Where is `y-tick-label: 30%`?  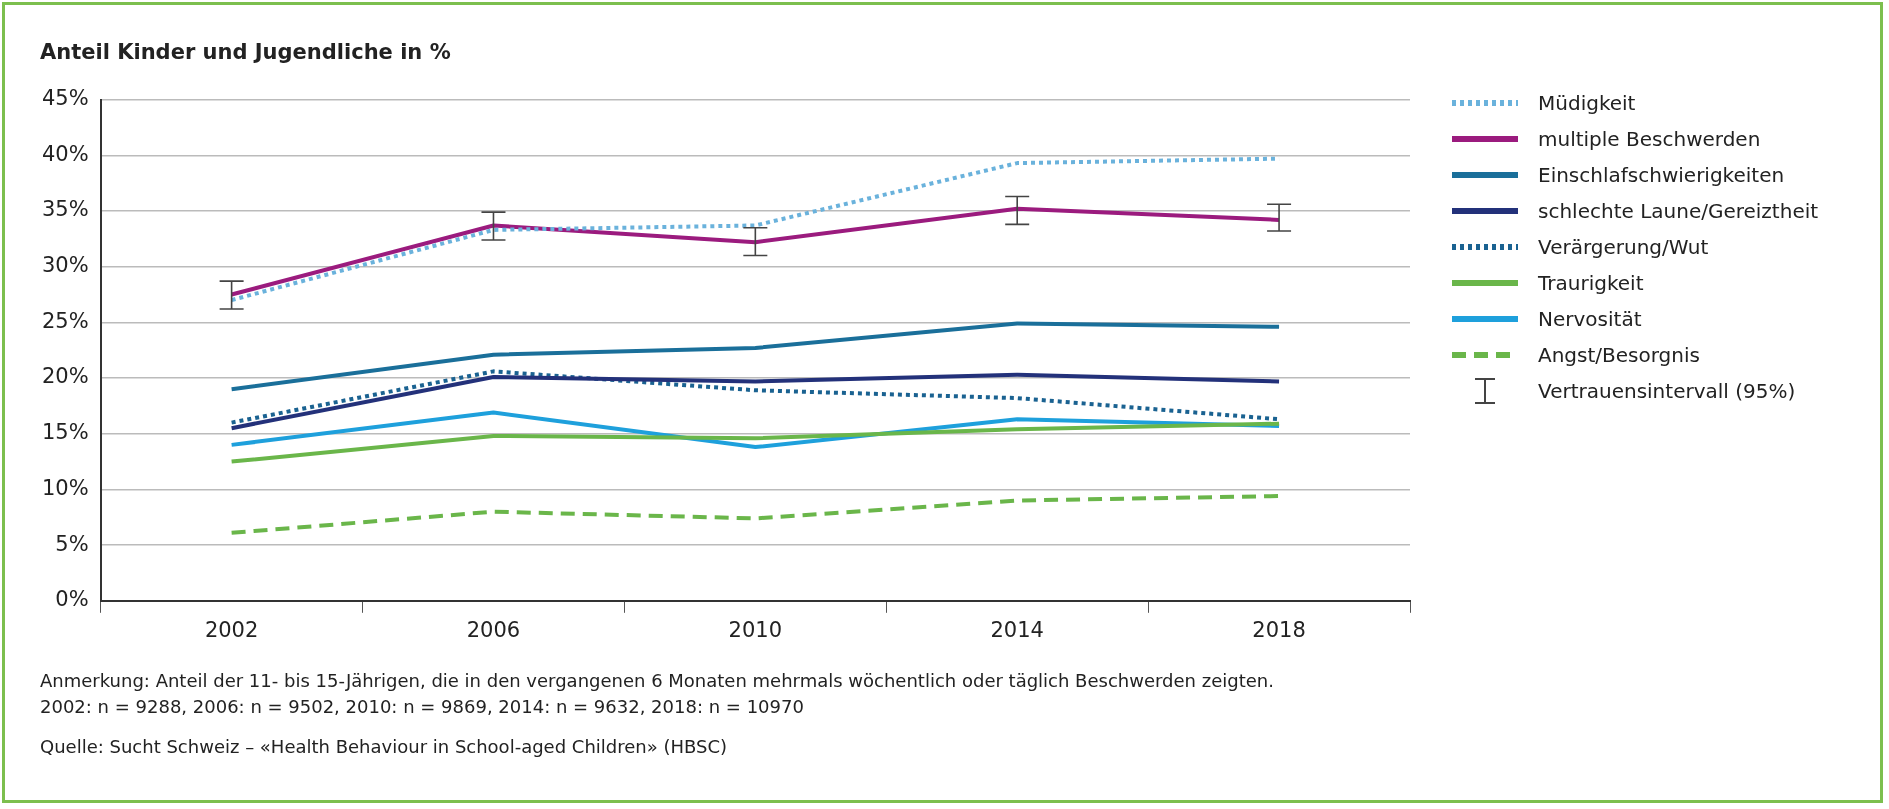 y-tick-label: 30% is located at coordinates (65, 265).